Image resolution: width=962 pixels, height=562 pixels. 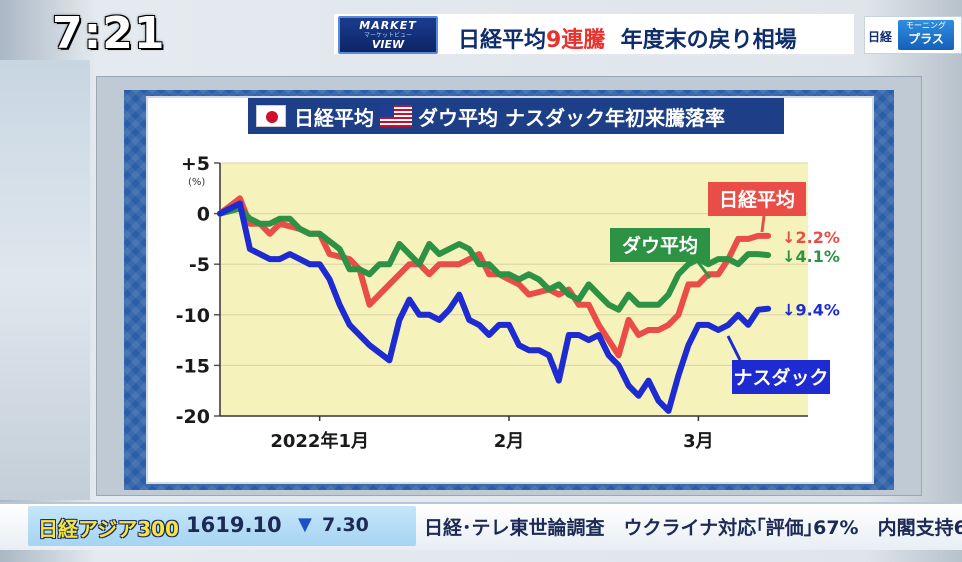 What do you see at coordinates (880, 37) in the screenshot?
I see `brand-nikkei: 日経` at bounding box center [880, 37].